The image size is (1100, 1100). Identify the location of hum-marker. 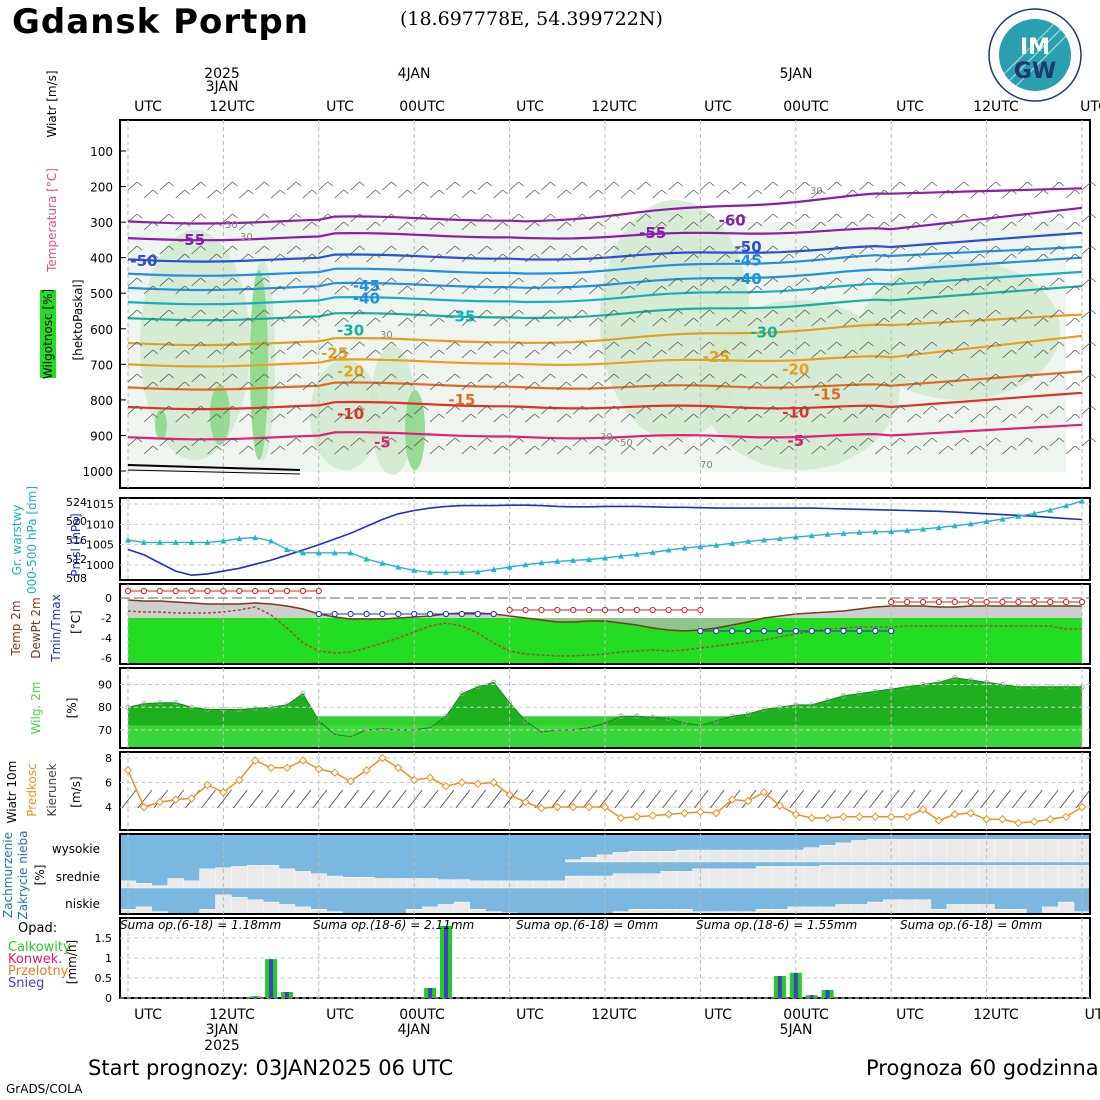
(462, 693).